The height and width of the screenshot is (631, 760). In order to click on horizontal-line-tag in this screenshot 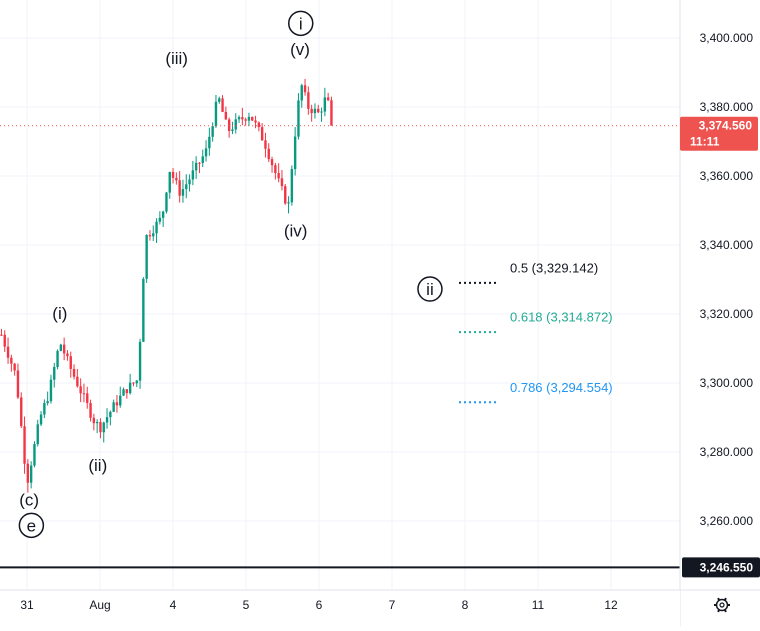, I will do `click(721, 567)`.